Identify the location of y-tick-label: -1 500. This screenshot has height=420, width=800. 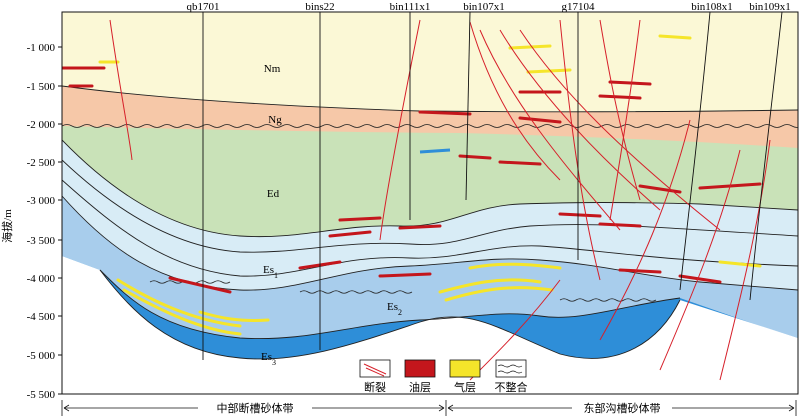
(41, 87).